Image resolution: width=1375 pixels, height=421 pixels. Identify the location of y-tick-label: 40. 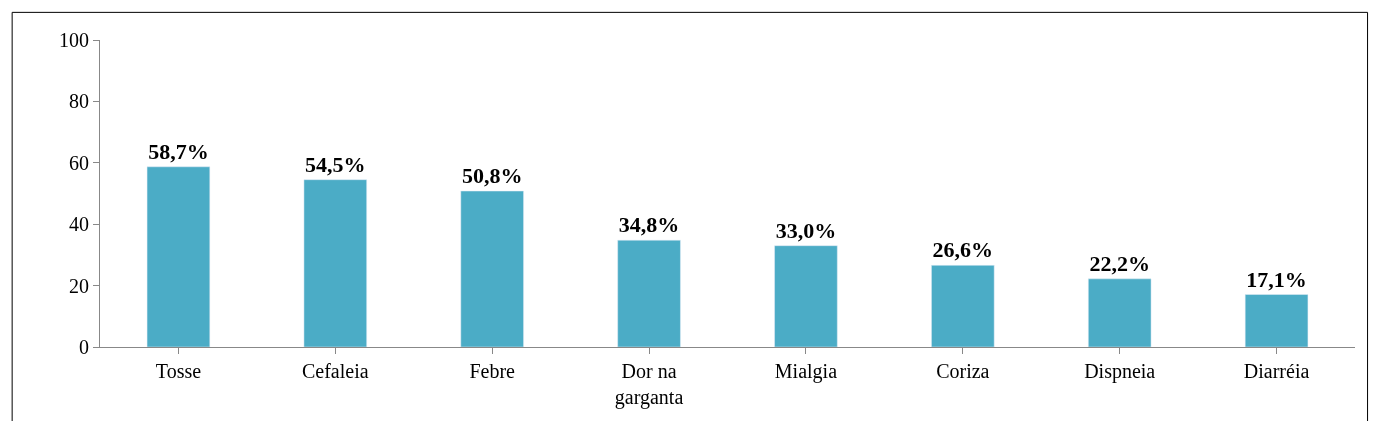
(79, 224).